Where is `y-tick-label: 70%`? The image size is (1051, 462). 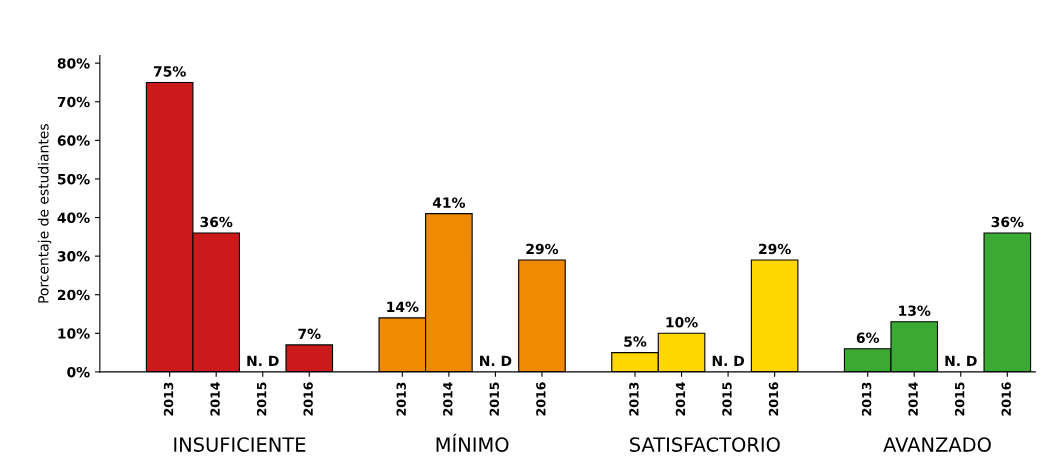 y-tick-label: 70% is located at coordinates (73, 102).